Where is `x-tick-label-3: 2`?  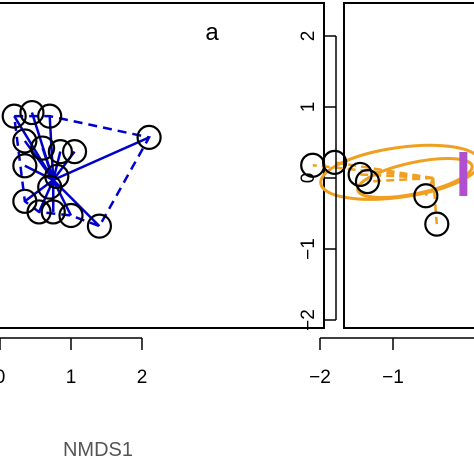
x-tick-label-3: 2 is located at coordinates (142, 377).